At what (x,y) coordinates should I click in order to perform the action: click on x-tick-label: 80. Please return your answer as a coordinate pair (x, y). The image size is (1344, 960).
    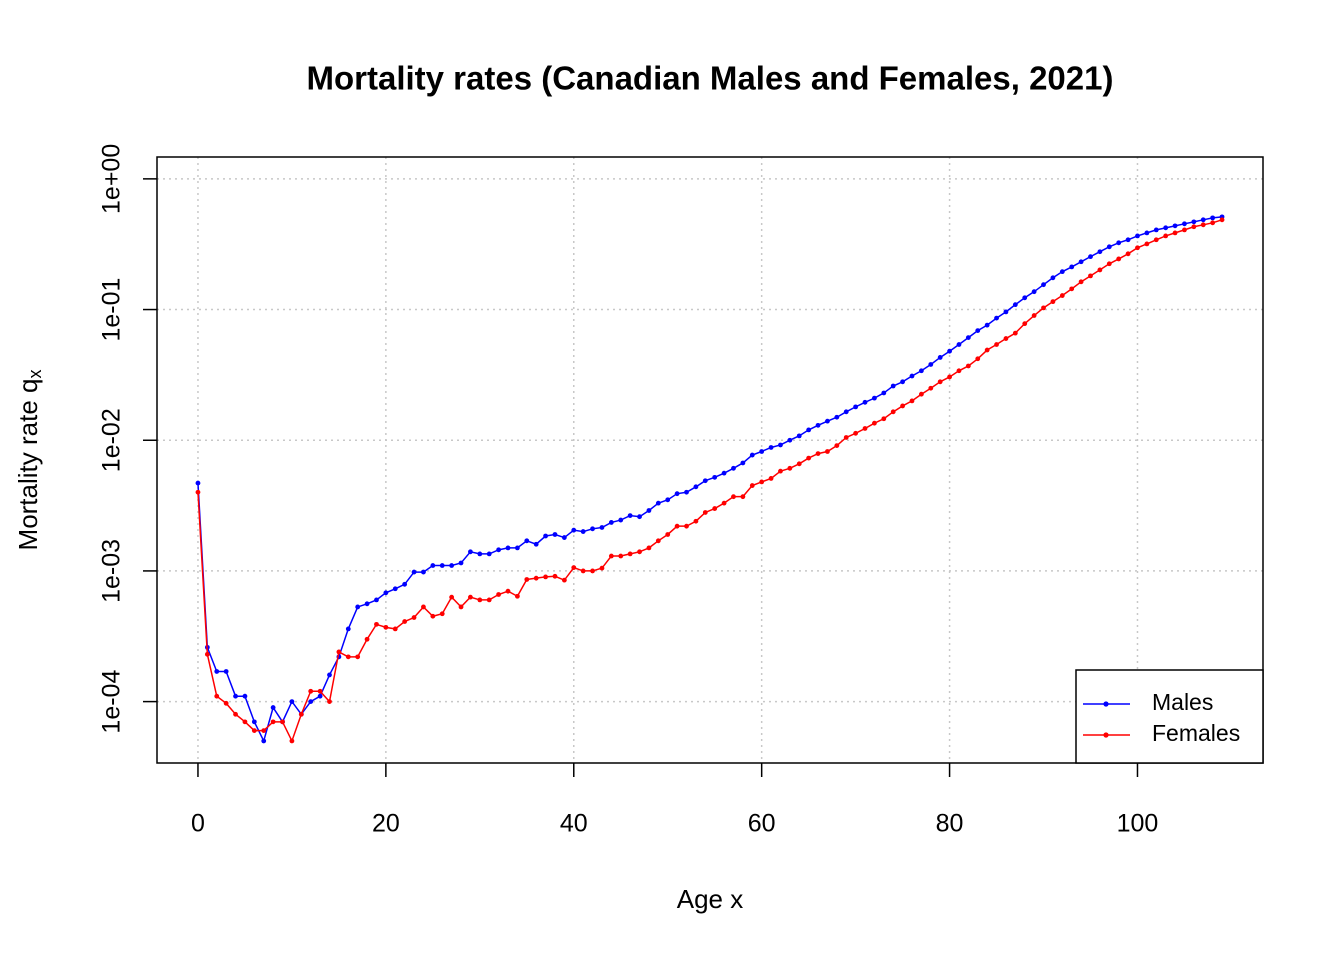
    Looking at the image, I should click on (950, 824).